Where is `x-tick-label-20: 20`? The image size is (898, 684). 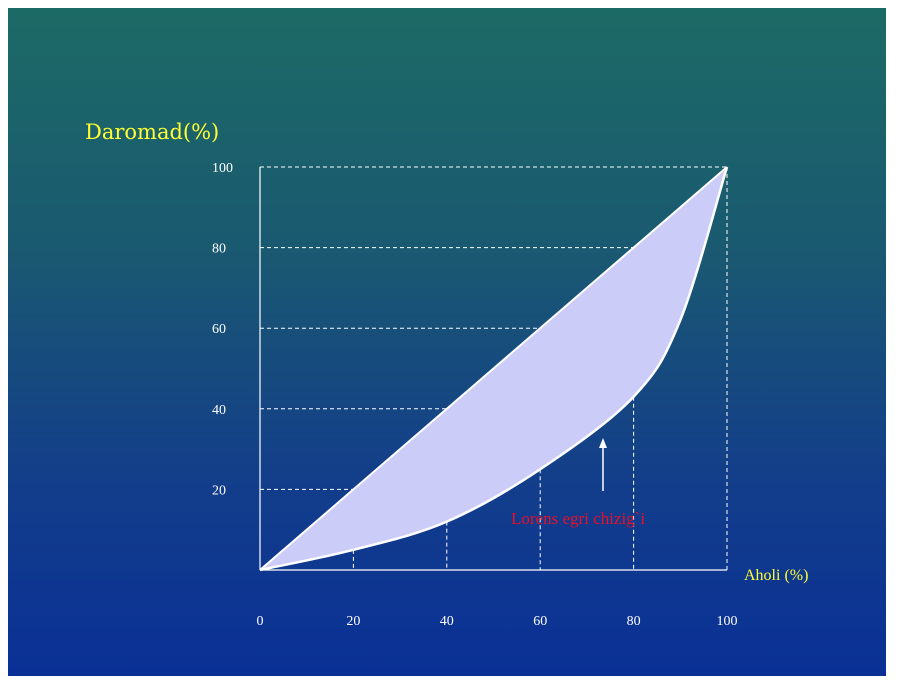
x-tick-label-20: 20 is located at coordinates (353, 621).